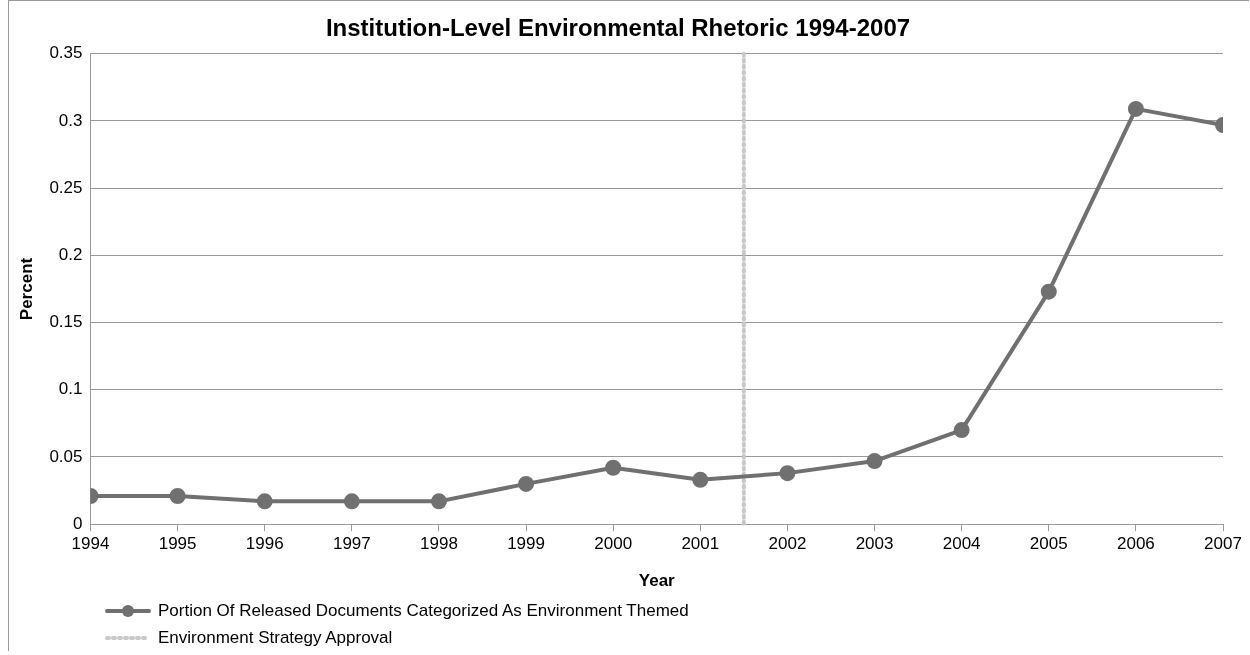 The width and height of the screenshot is (1250, 655). I want to click on y-tick-label: 0.15, so click(66, 322).